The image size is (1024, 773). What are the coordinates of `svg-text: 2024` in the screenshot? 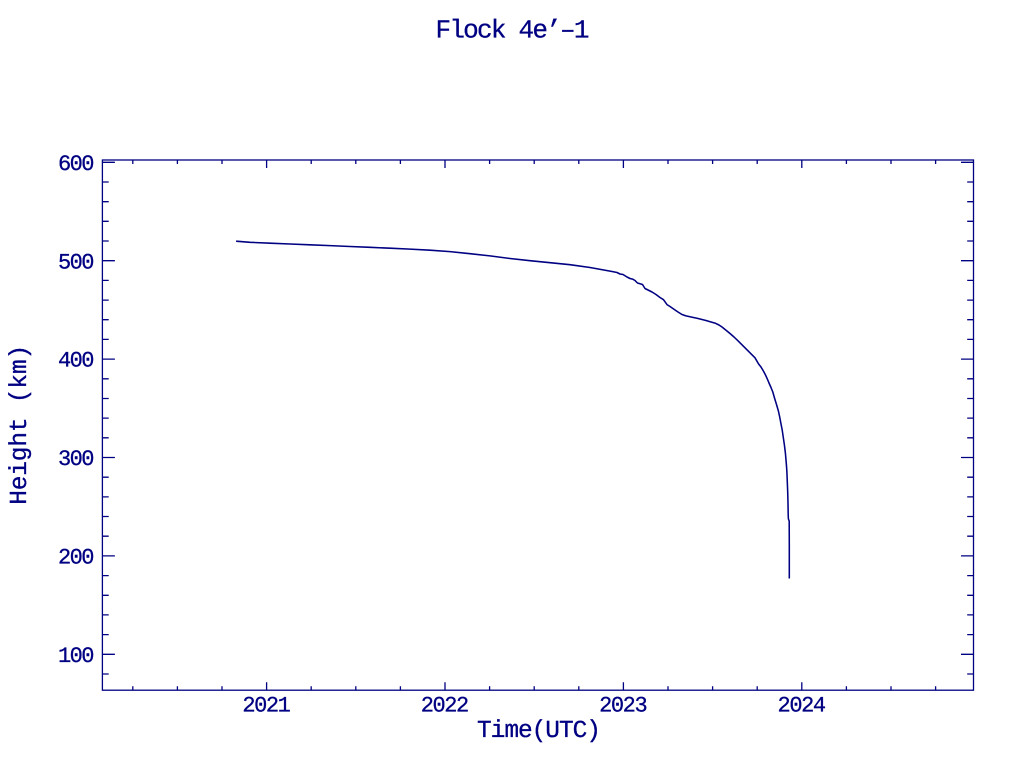 It's located at (802, 705).